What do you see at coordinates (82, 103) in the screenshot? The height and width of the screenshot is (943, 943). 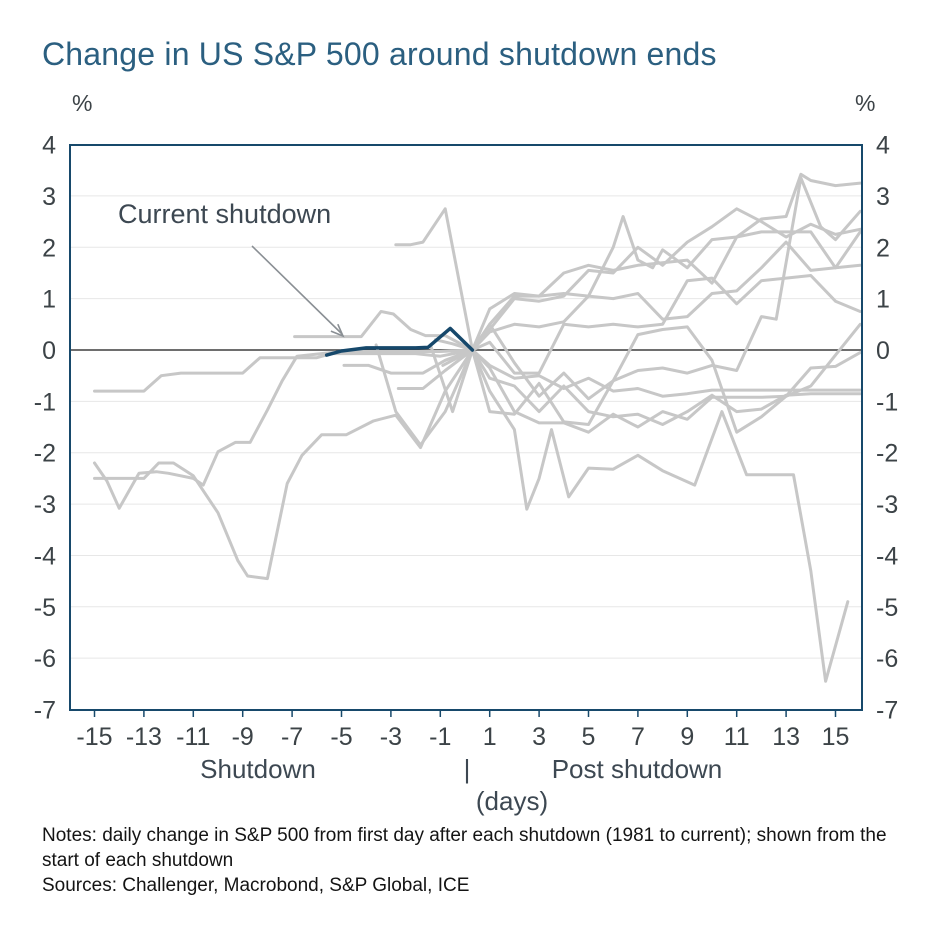 I see `y-axis-unit-left: %` at bounding box center [82, 103].